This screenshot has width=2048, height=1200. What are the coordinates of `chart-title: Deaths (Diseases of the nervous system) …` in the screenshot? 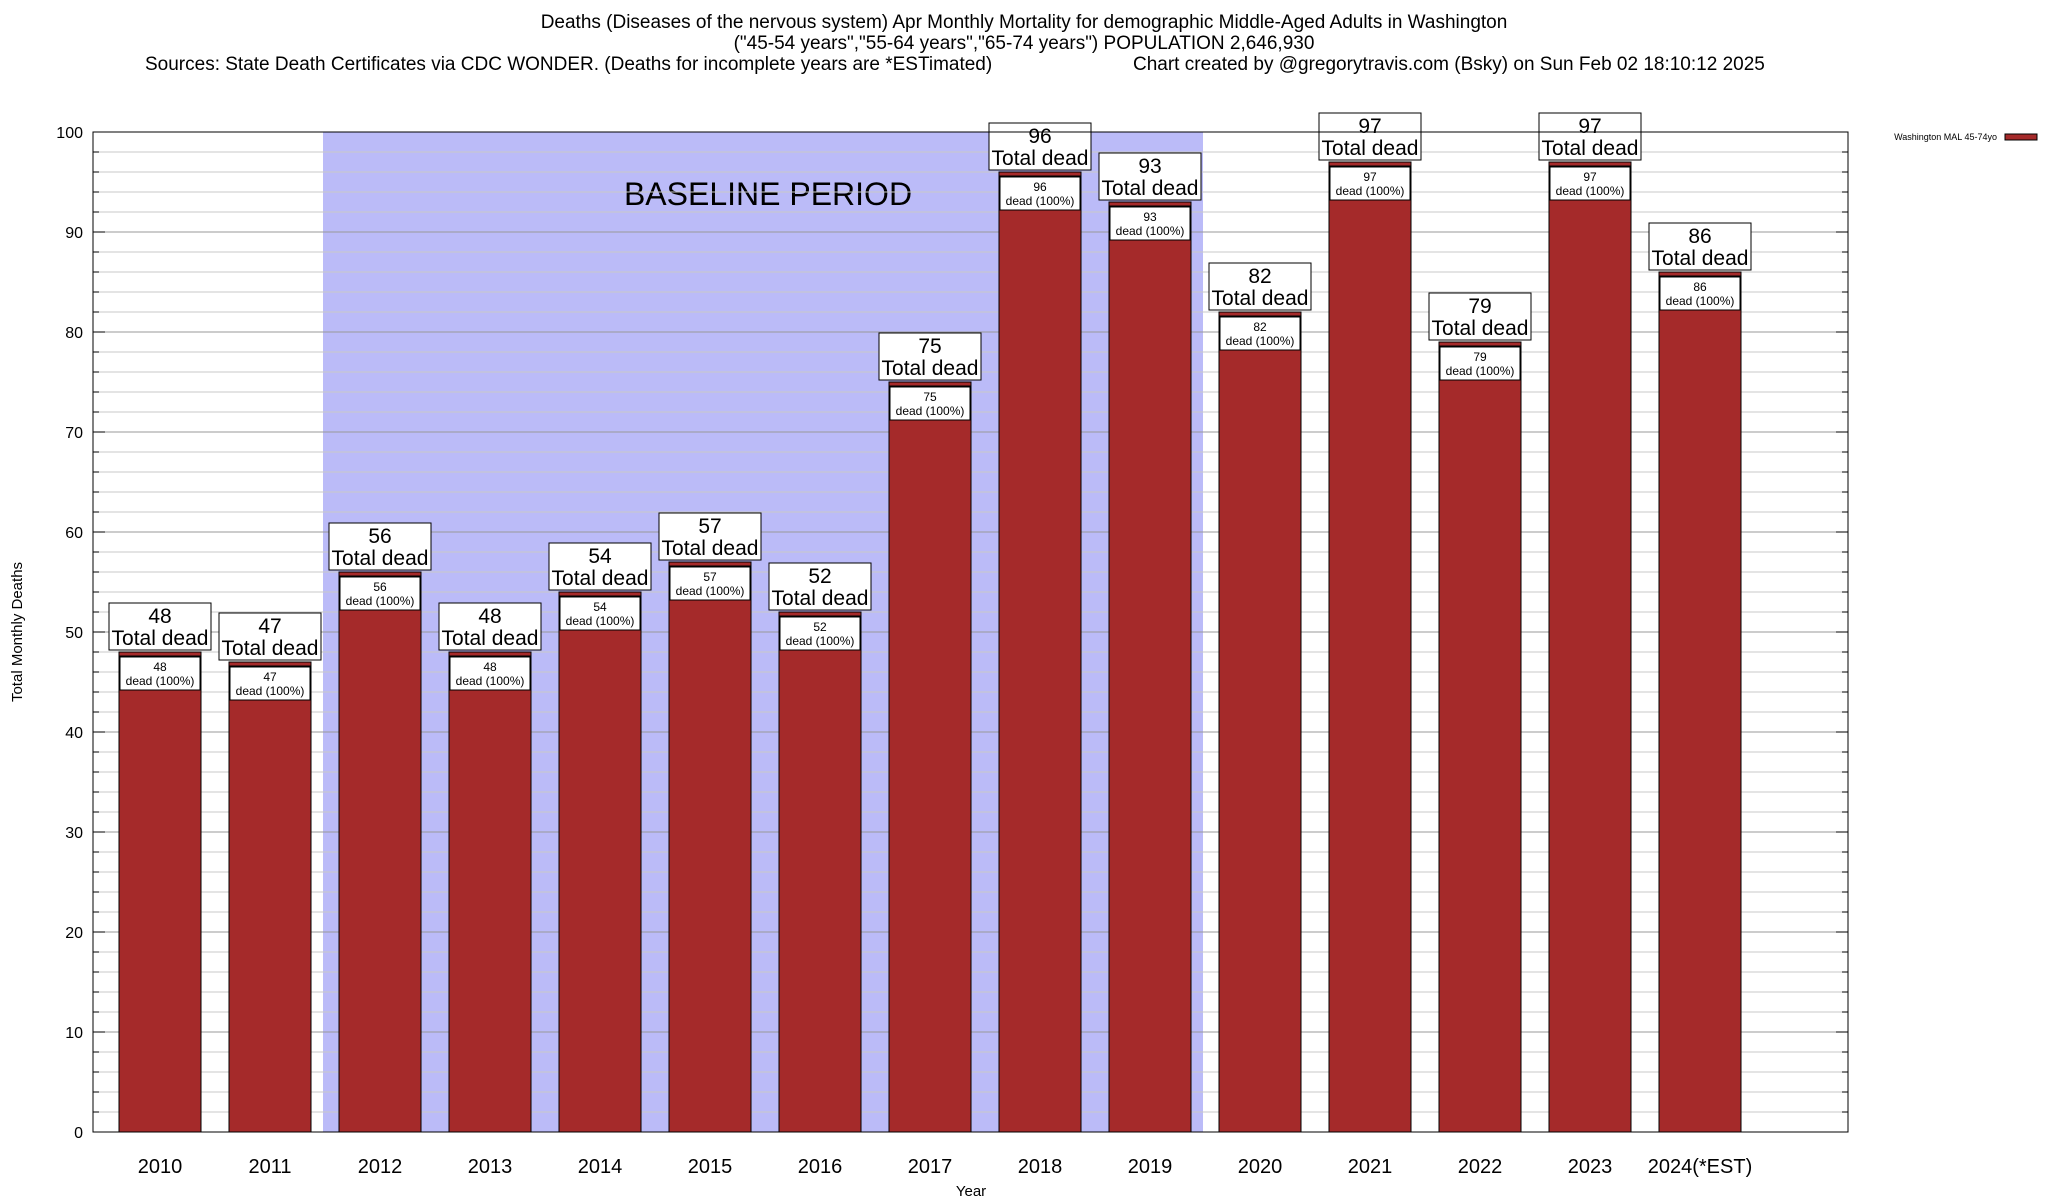 It's located at (1024, 33).